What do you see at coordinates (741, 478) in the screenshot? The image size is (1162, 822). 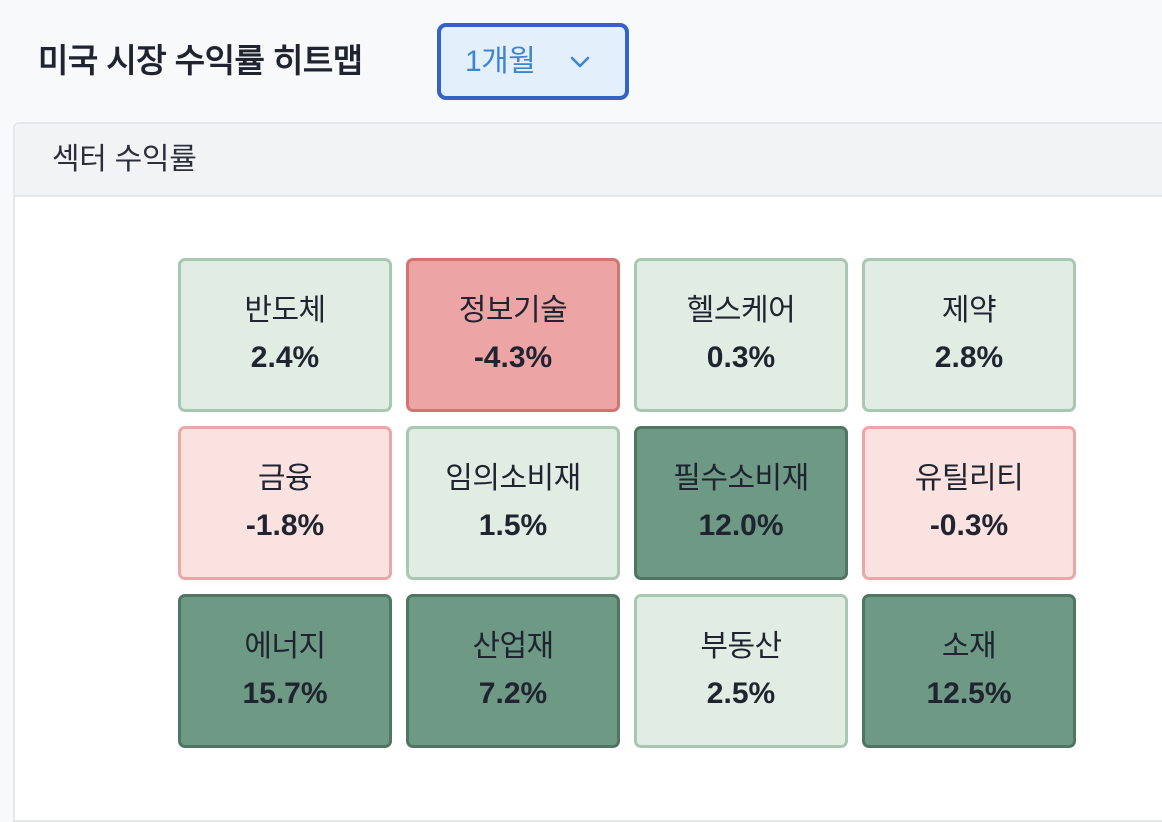 I see `sector-name: 필수소비재` at bounding box center [741, 478].